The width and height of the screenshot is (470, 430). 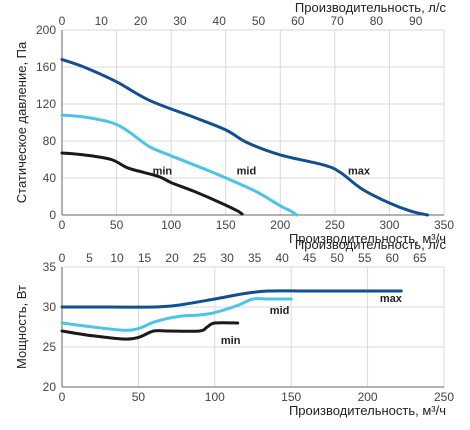 What do you see at coordinates (50, 307) in the screenshot?
I see `y-tick-label: 30` at bounding box center [50, 307].